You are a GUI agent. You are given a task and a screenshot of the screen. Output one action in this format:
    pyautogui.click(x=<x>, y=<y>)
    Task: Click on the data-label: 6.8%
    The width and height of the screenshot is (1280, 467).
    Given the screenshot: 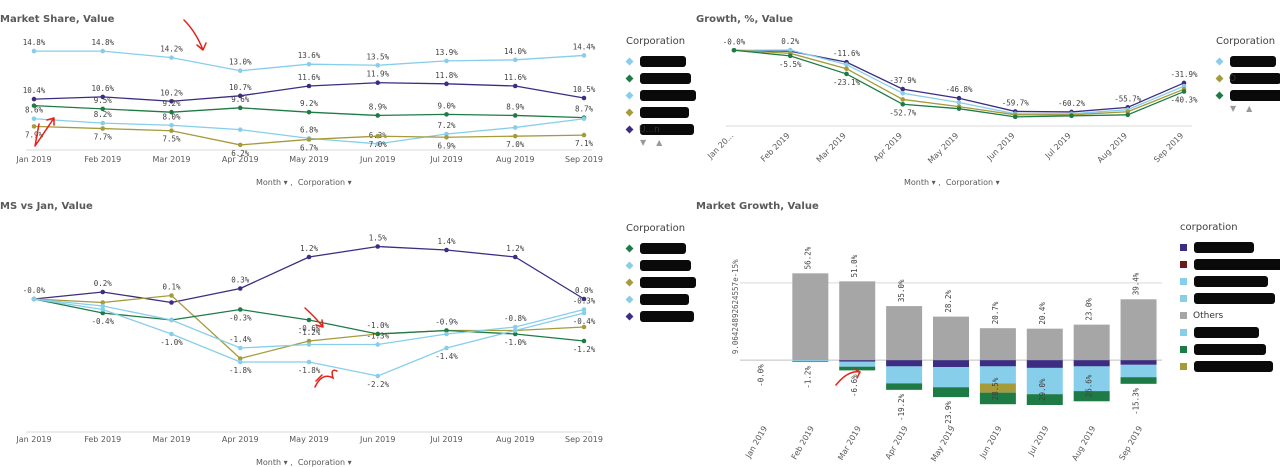 What is the action you would take?
    pyautogui.click(x=309, y=129)
    